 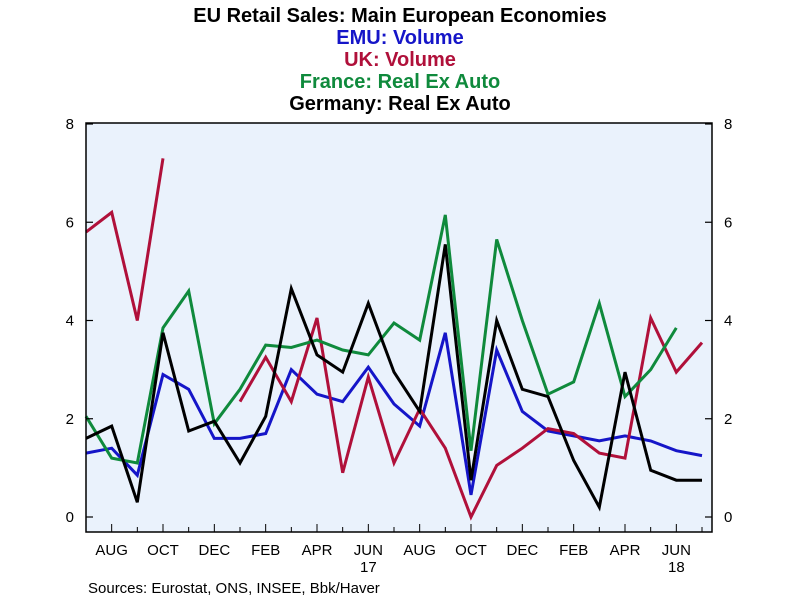 I want to click on chart-subtitle: UK: Volume, so click(x=400, y=60).